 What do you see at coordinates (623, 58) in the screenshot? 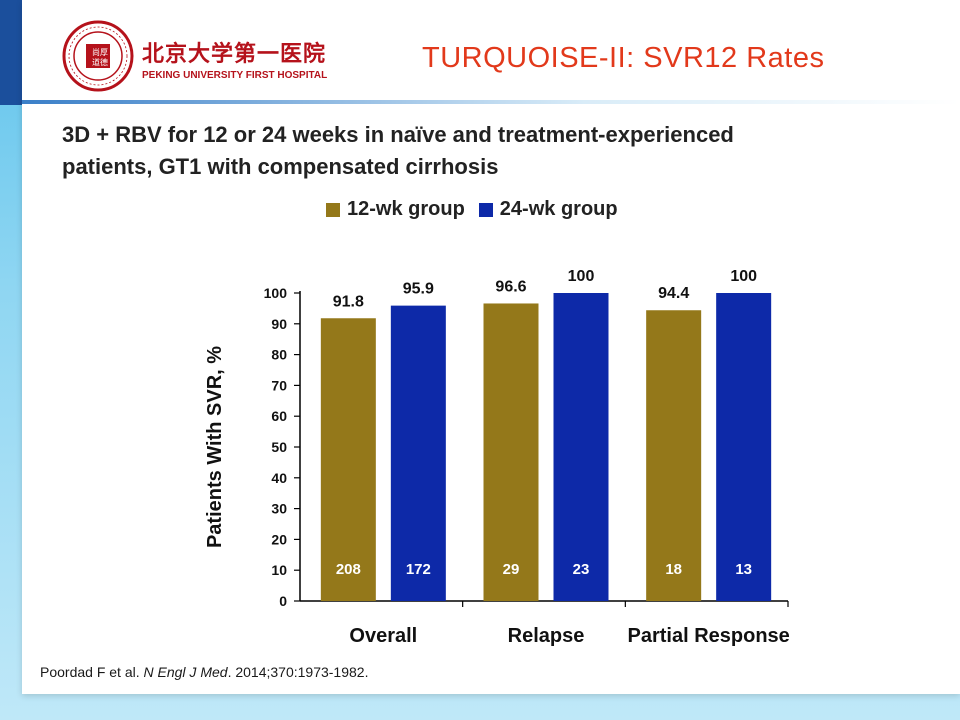
I see `slide-title: TURQUOISE-II: SVR12 Rates` at bounding box center [623, 58].